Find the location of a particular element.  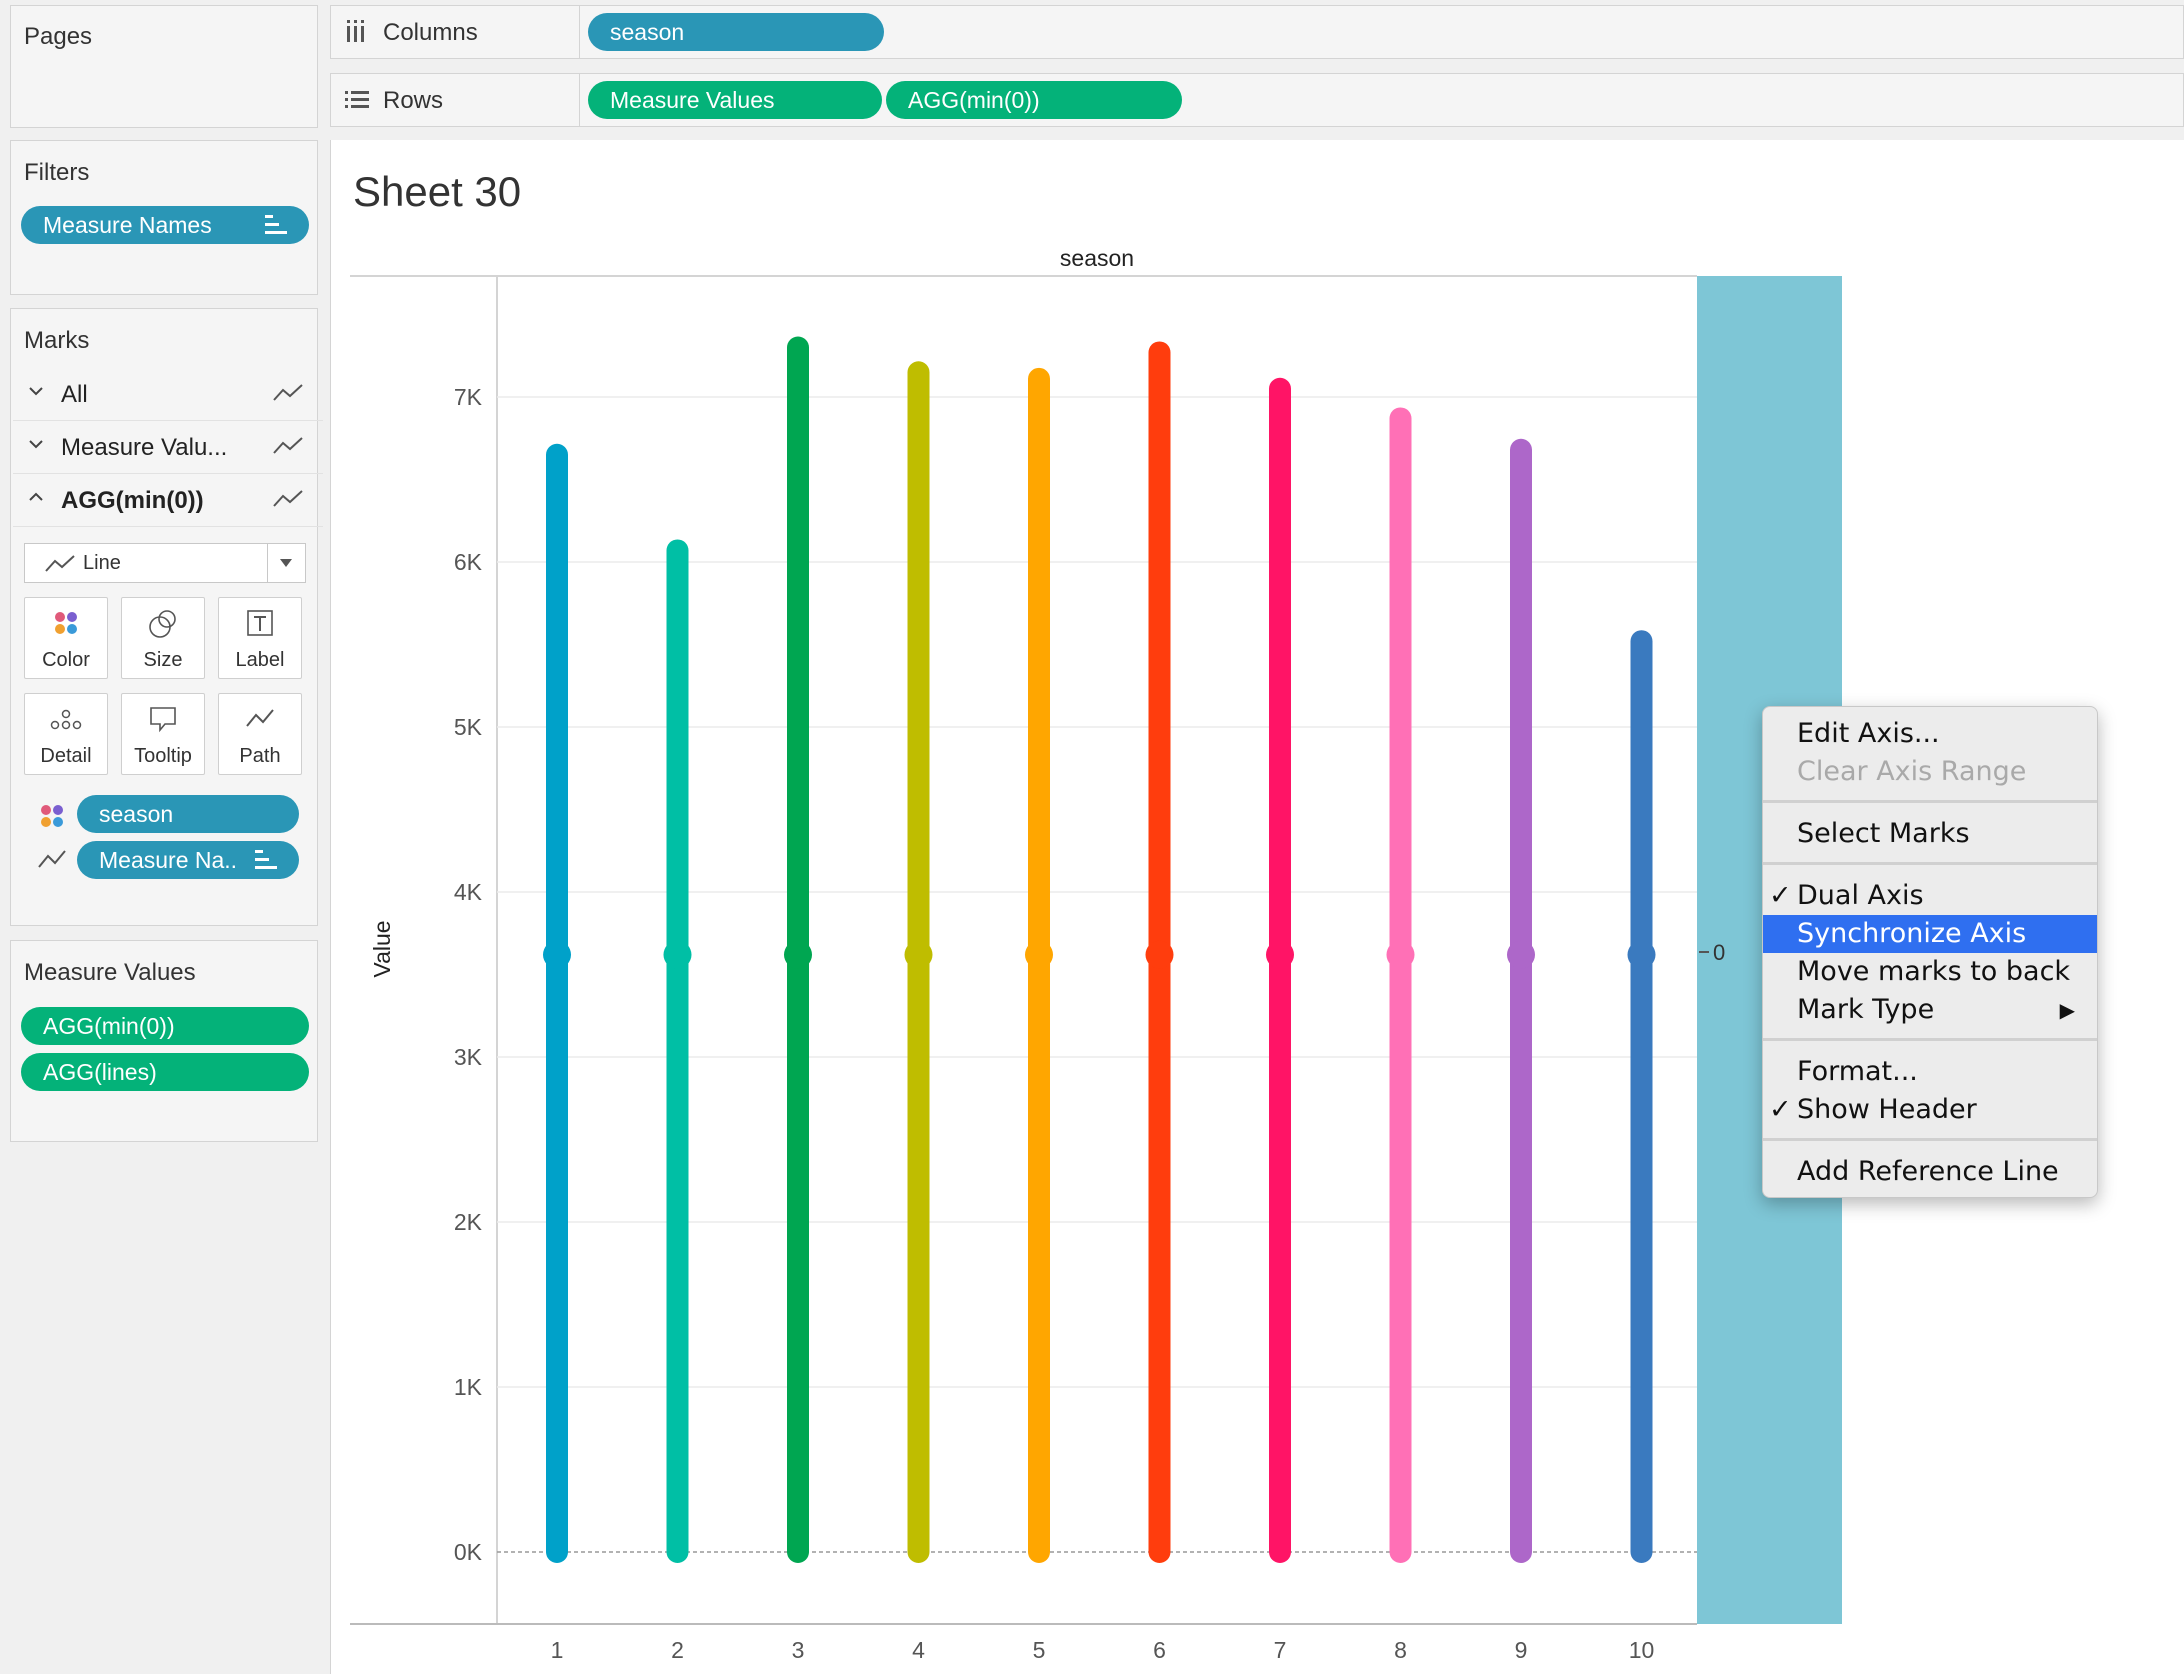

sheet-title: Sheet 30 is located at coordinates (437, 191).